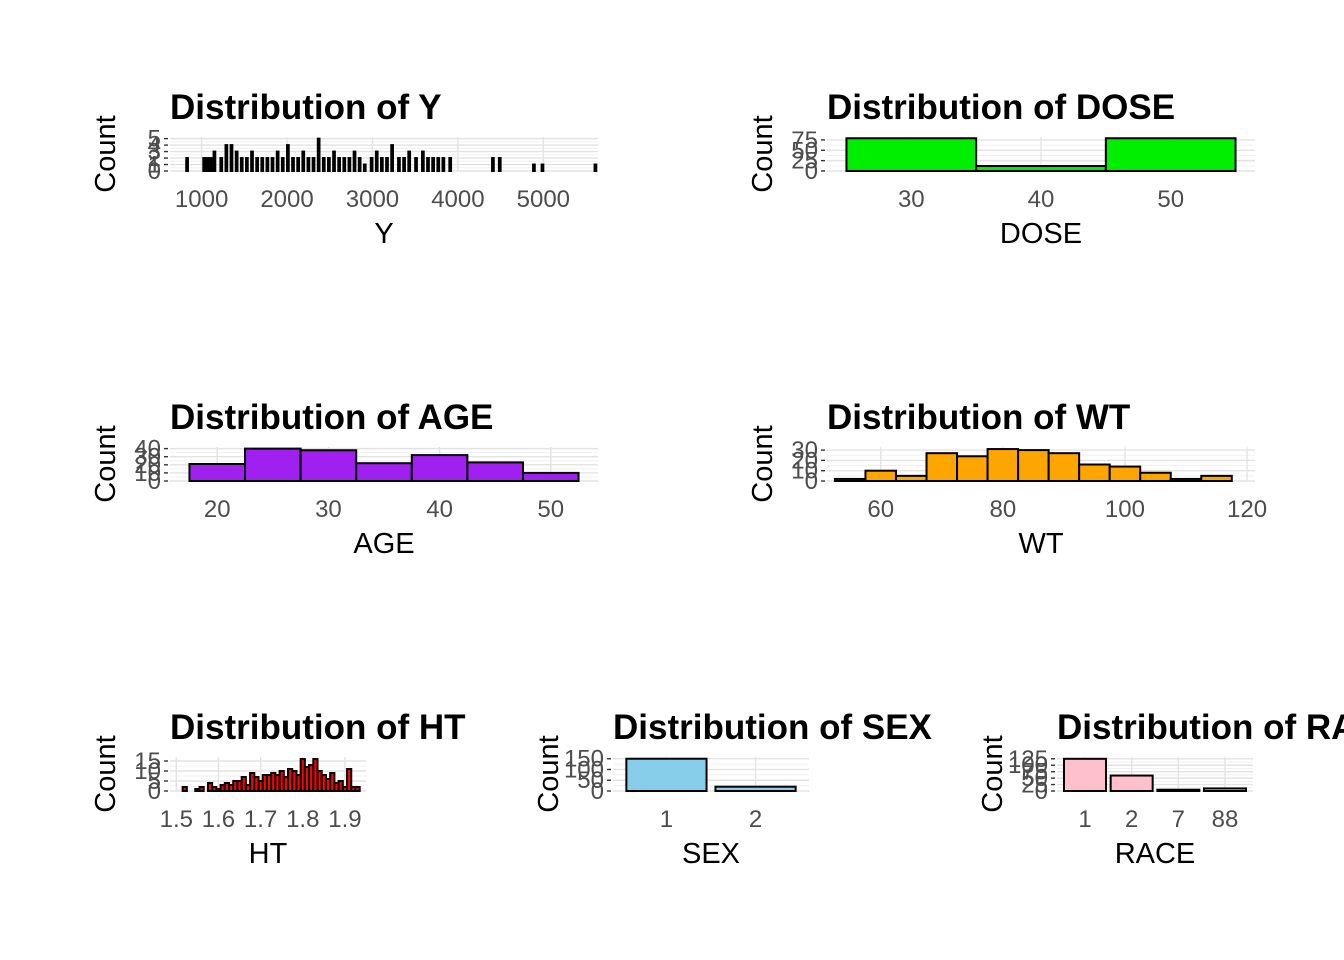  Describe the element at coordinates (268, 854) in the screenshot. I see `x-axis-title: HT` at that location.